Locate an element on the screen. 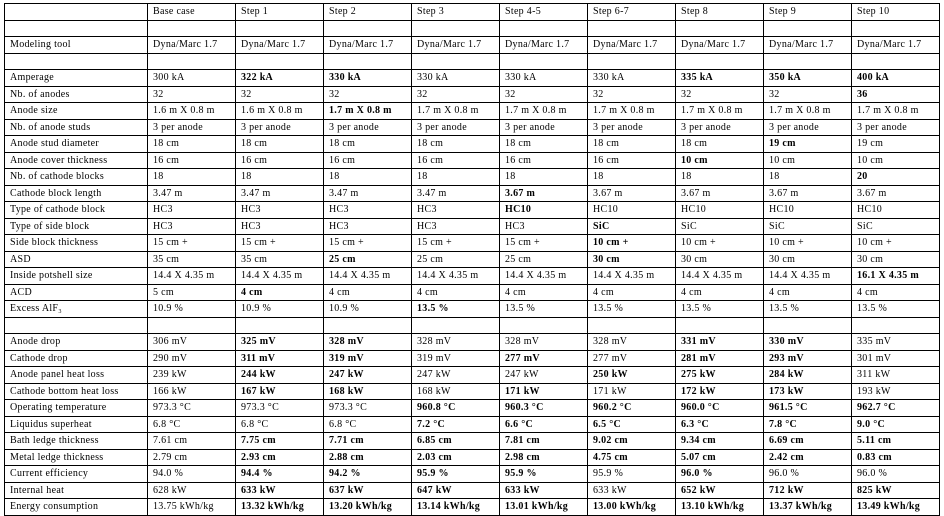 This screenshot has height=516, width=944. table-cell: 14.4 X 4.35 m is located at coordinates (367, 276).